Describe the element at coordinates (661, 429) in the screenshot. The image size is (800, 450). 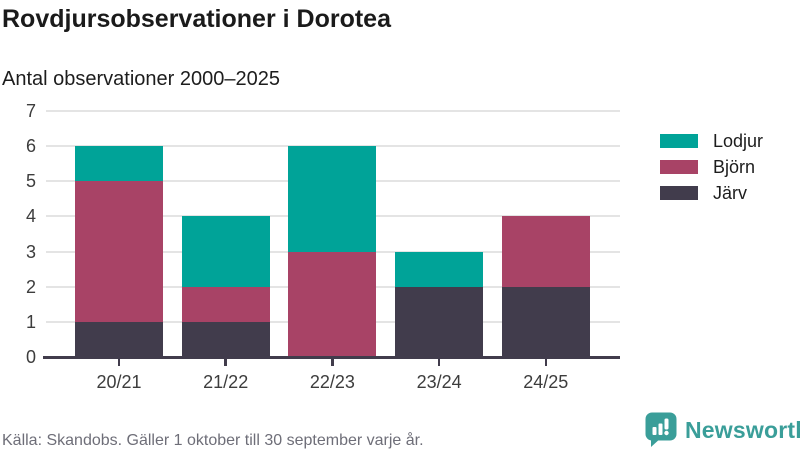
I see `newsworthy-icon` at that location.